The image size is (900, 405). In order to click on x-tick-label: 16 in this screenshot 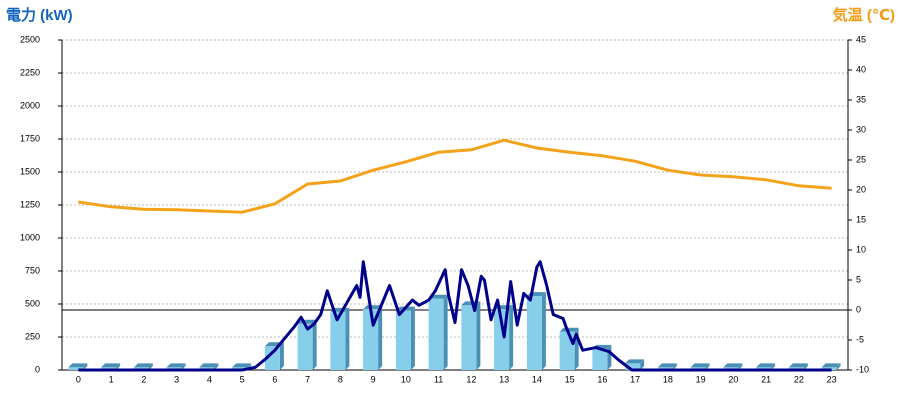, I will do `click(602, 379)`.